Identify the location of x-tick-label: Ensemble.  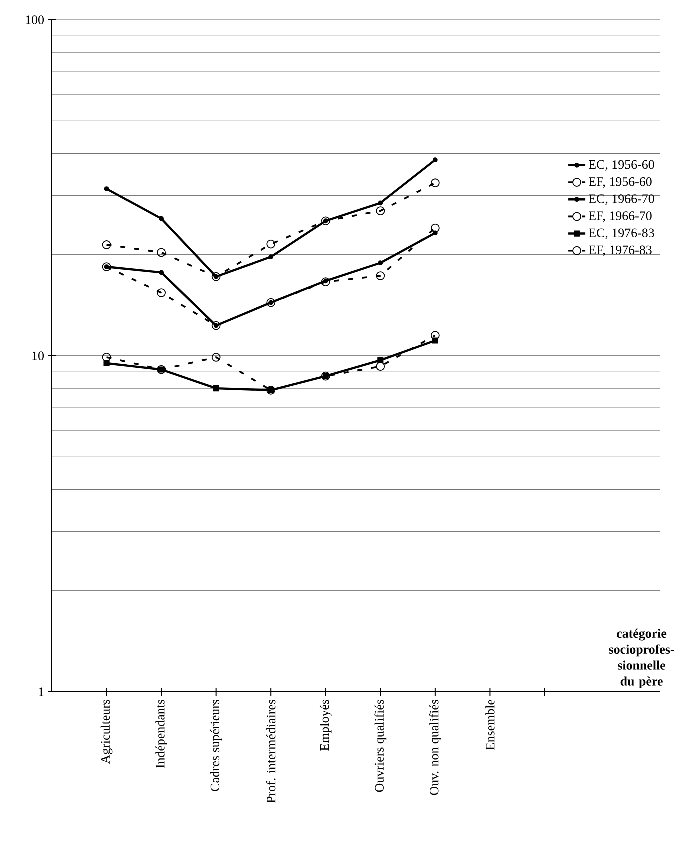
(490, 725).